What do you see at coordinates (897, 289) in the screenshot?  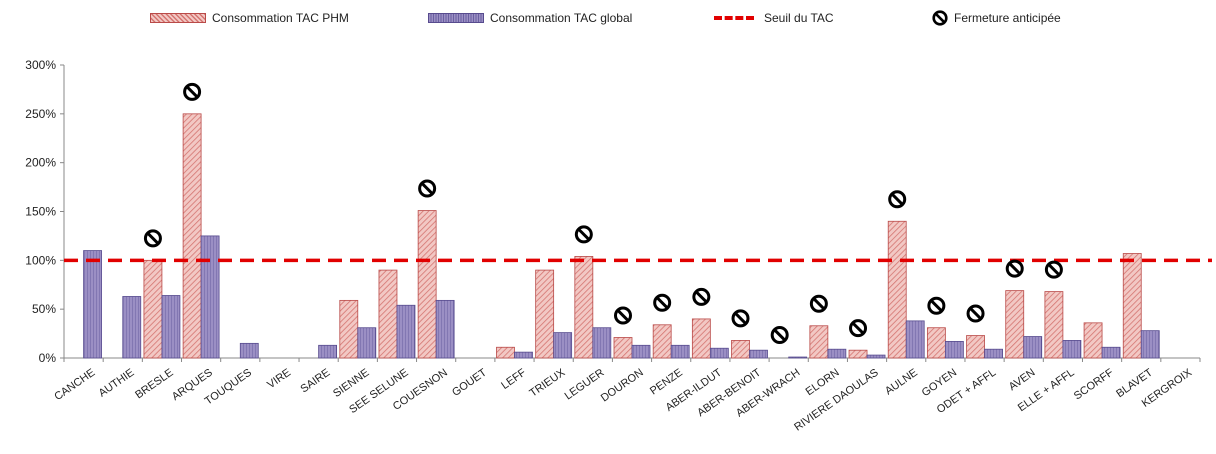 I see `bar-phm-aulne` at bounding box center [897, 289].